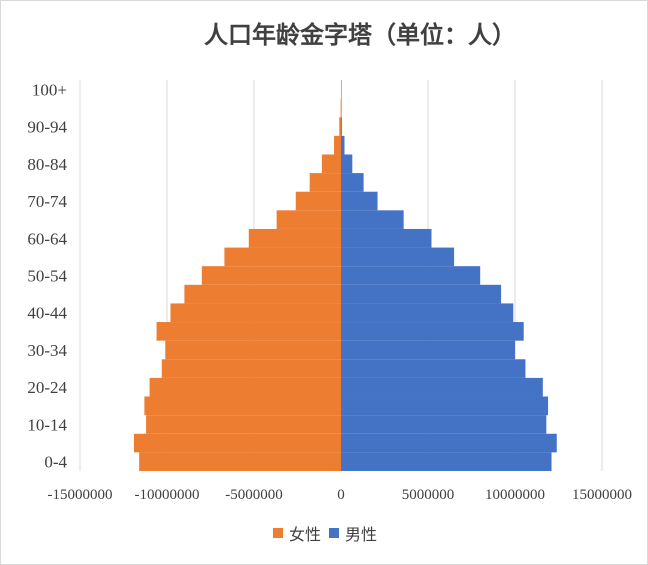  Describe the element at coordinates (49, 89) in the screenshot. I see `y-tick-label-100+: 100+` at that location.